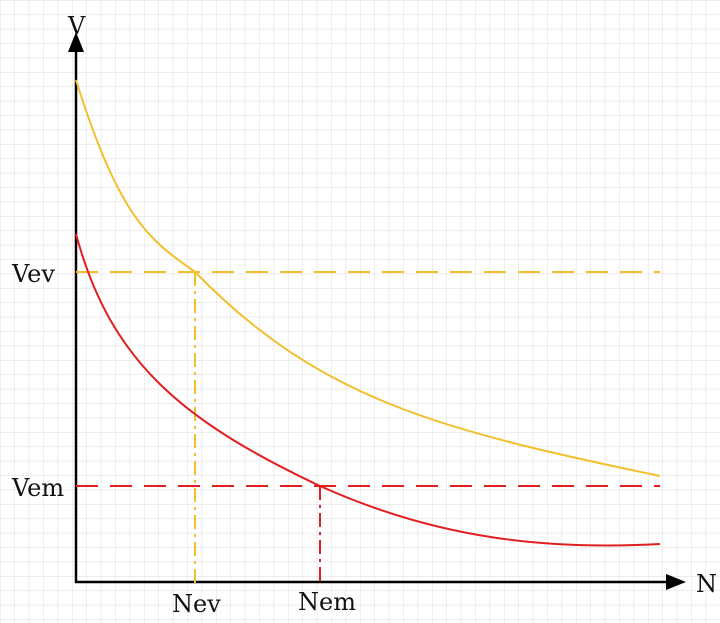  I want to click on y-axis-arrowhead, so click(76, 42).